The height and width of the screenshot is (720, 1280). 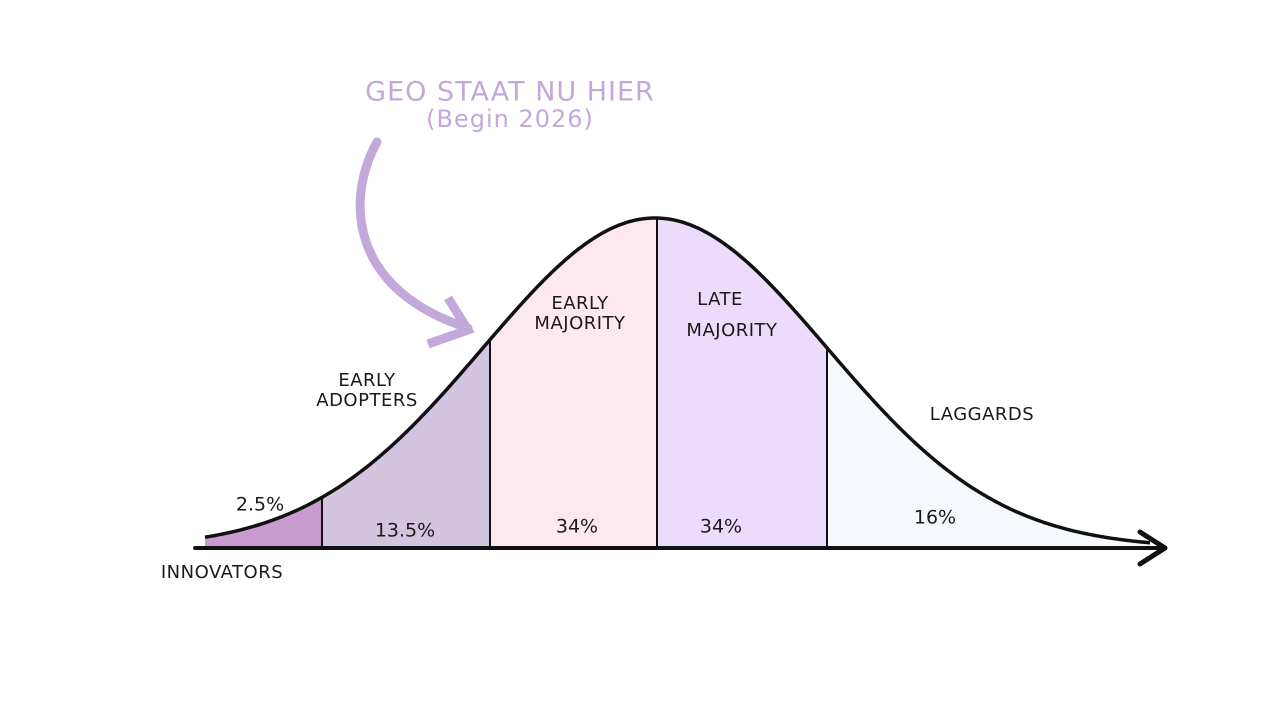 I want to click on annotation-arrow, so click(x=414, y=235).